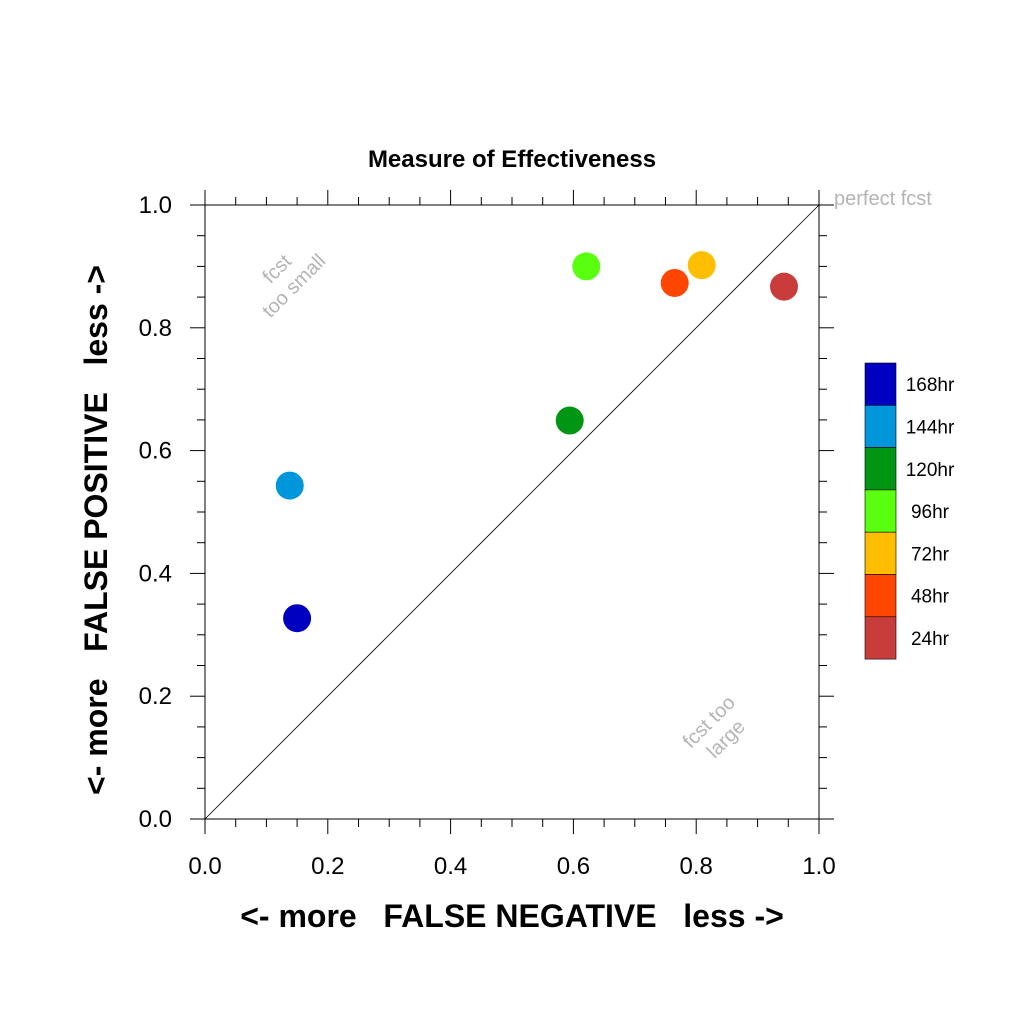 The image size is (1024, 1024). What do you see at coordinates (880, 638) in the screenshot?
I see `legend-swatch-24hr` at bounding box center [880, 638].